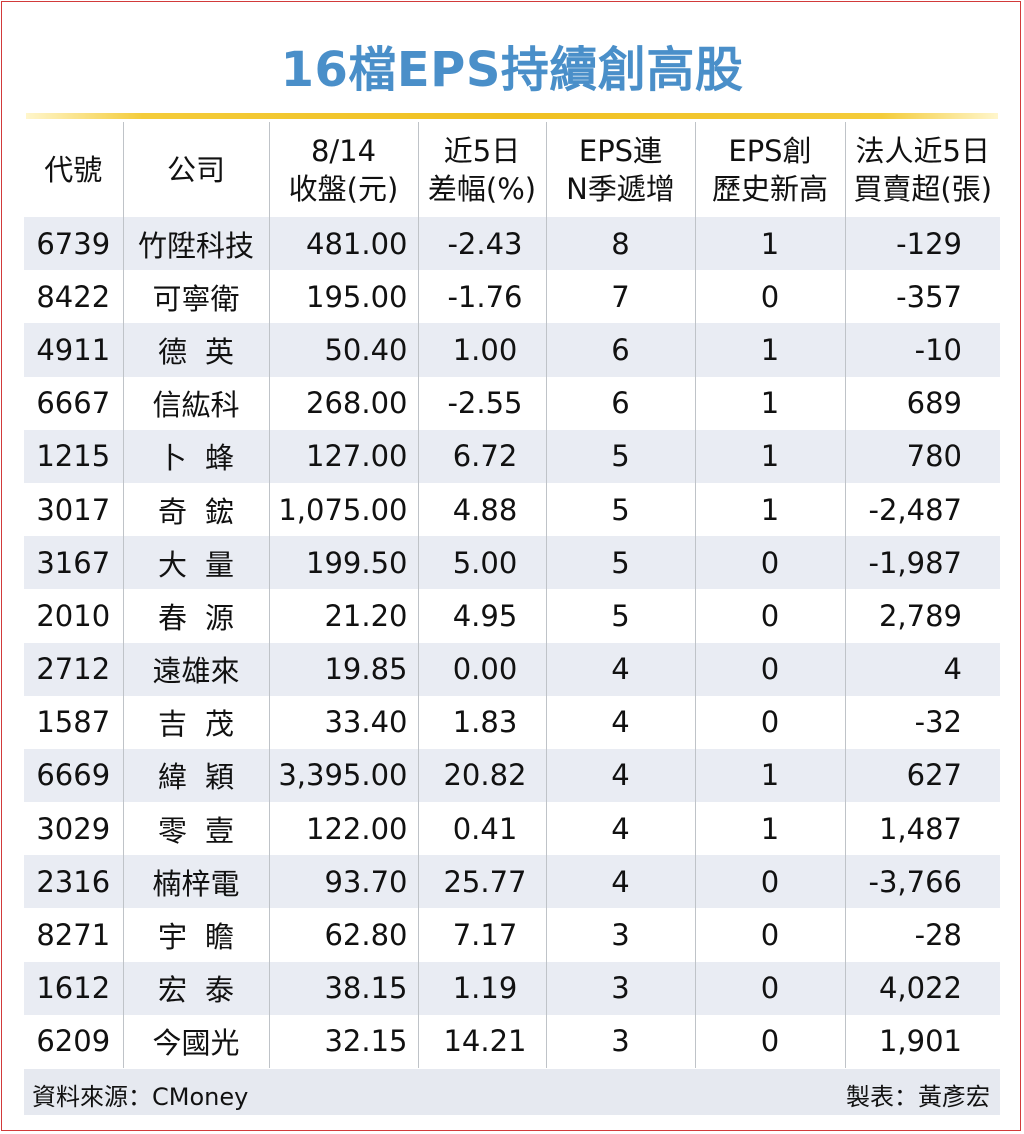 Image resolution: width=1024 pixels, height=1134 pixels. What do you see at coordinates (73, 988) in the screenshot?
I see `cell-code: 1612` at bounding box center [73, 988].